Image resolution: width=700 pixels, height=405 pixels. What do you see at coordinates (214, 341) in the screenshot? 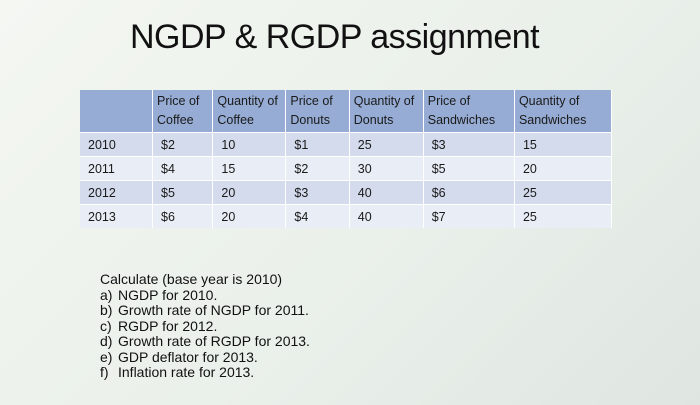
I see `item-text: Growth rate of RGDP for 2013.` at bounding box center [214, 341].